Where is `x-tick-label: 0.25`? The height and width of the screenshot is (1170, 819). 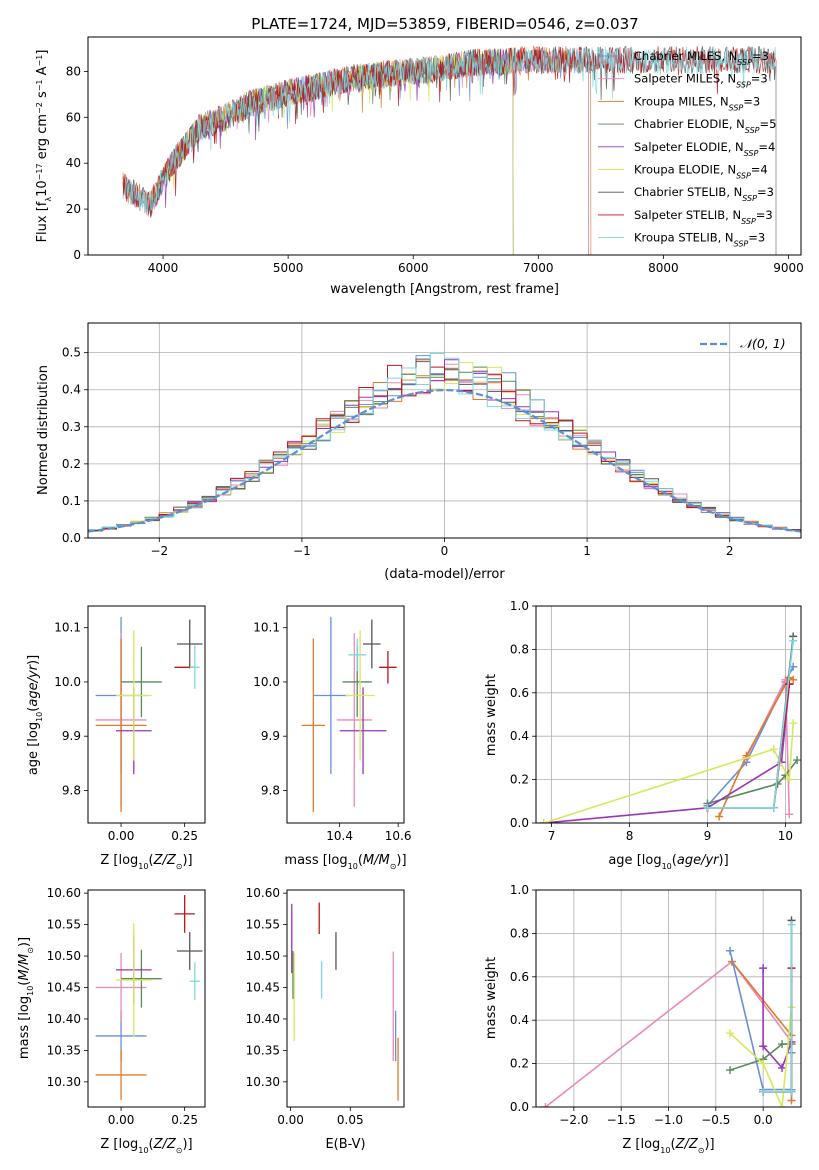
x-tick-label: 0.25 is located at coordinates (184, 1120).